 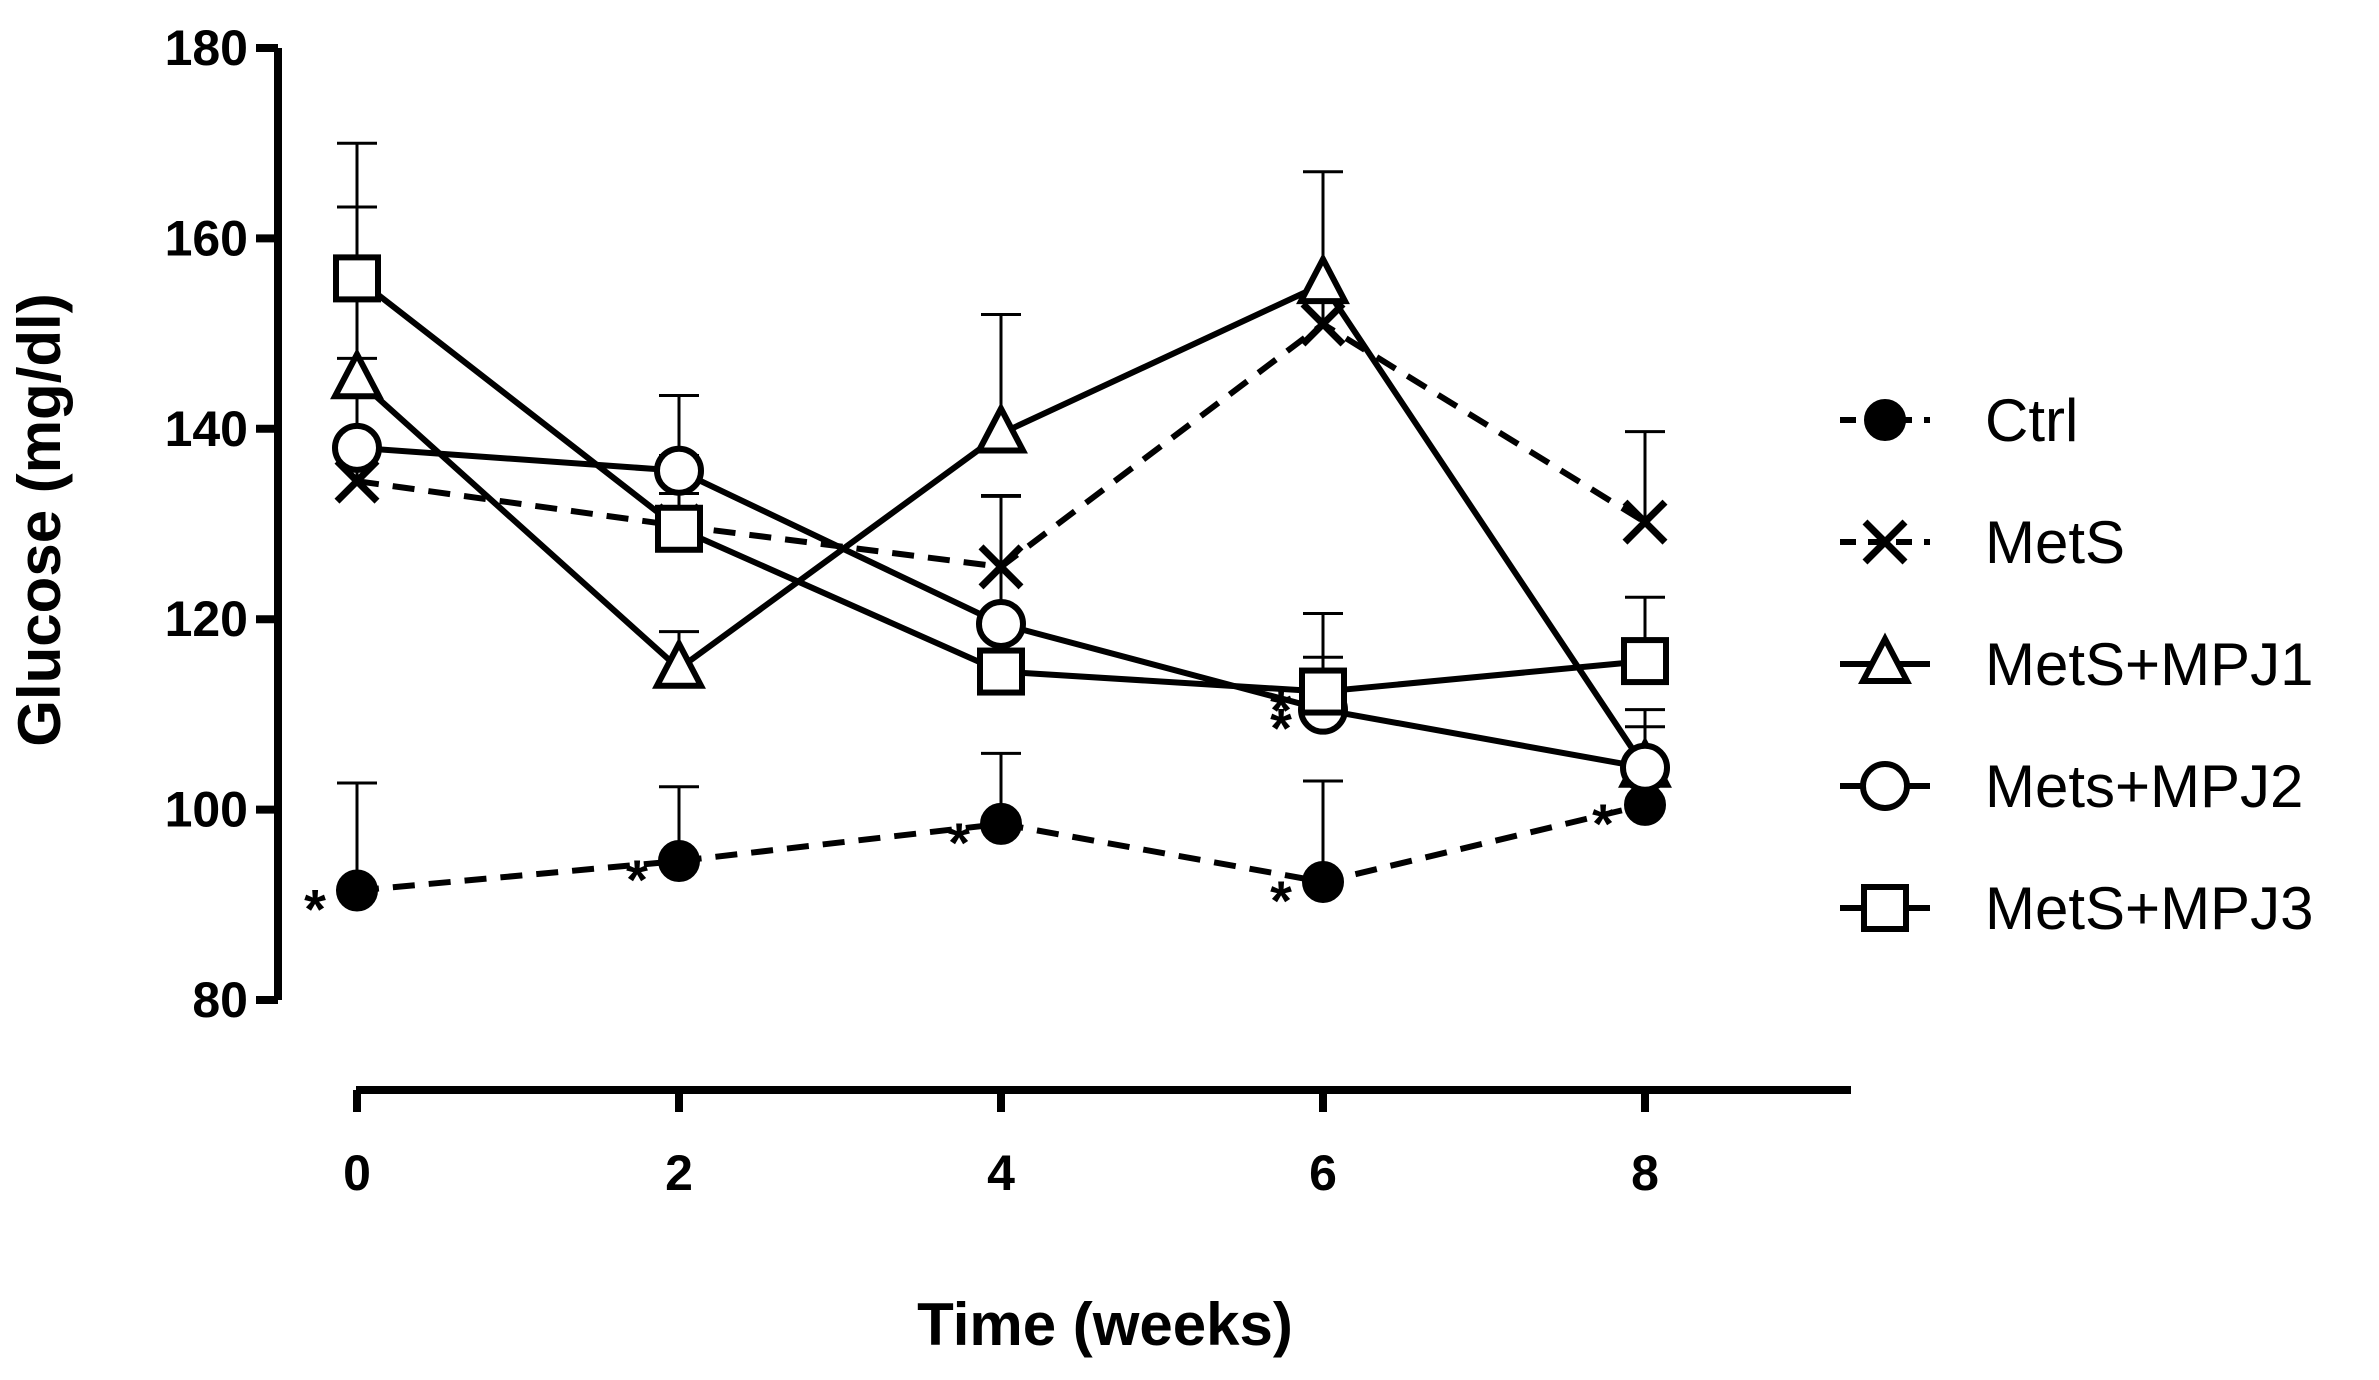 I want to click on legend-item-4: MetS+MPJ3, so click(x=2076, y=908).